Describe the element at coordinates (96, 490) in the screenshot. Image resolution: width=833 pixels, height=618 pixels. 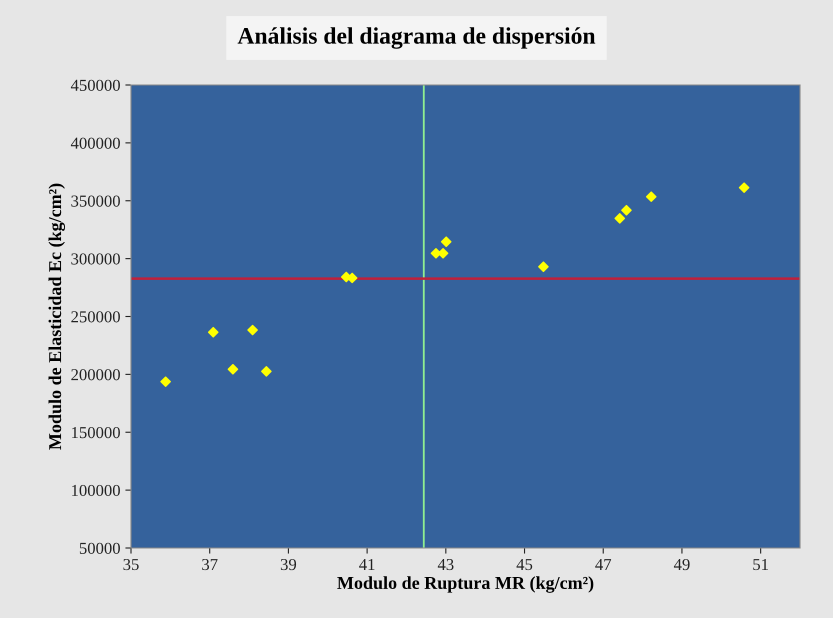
I see `y-tick-label: 100000` at that location.